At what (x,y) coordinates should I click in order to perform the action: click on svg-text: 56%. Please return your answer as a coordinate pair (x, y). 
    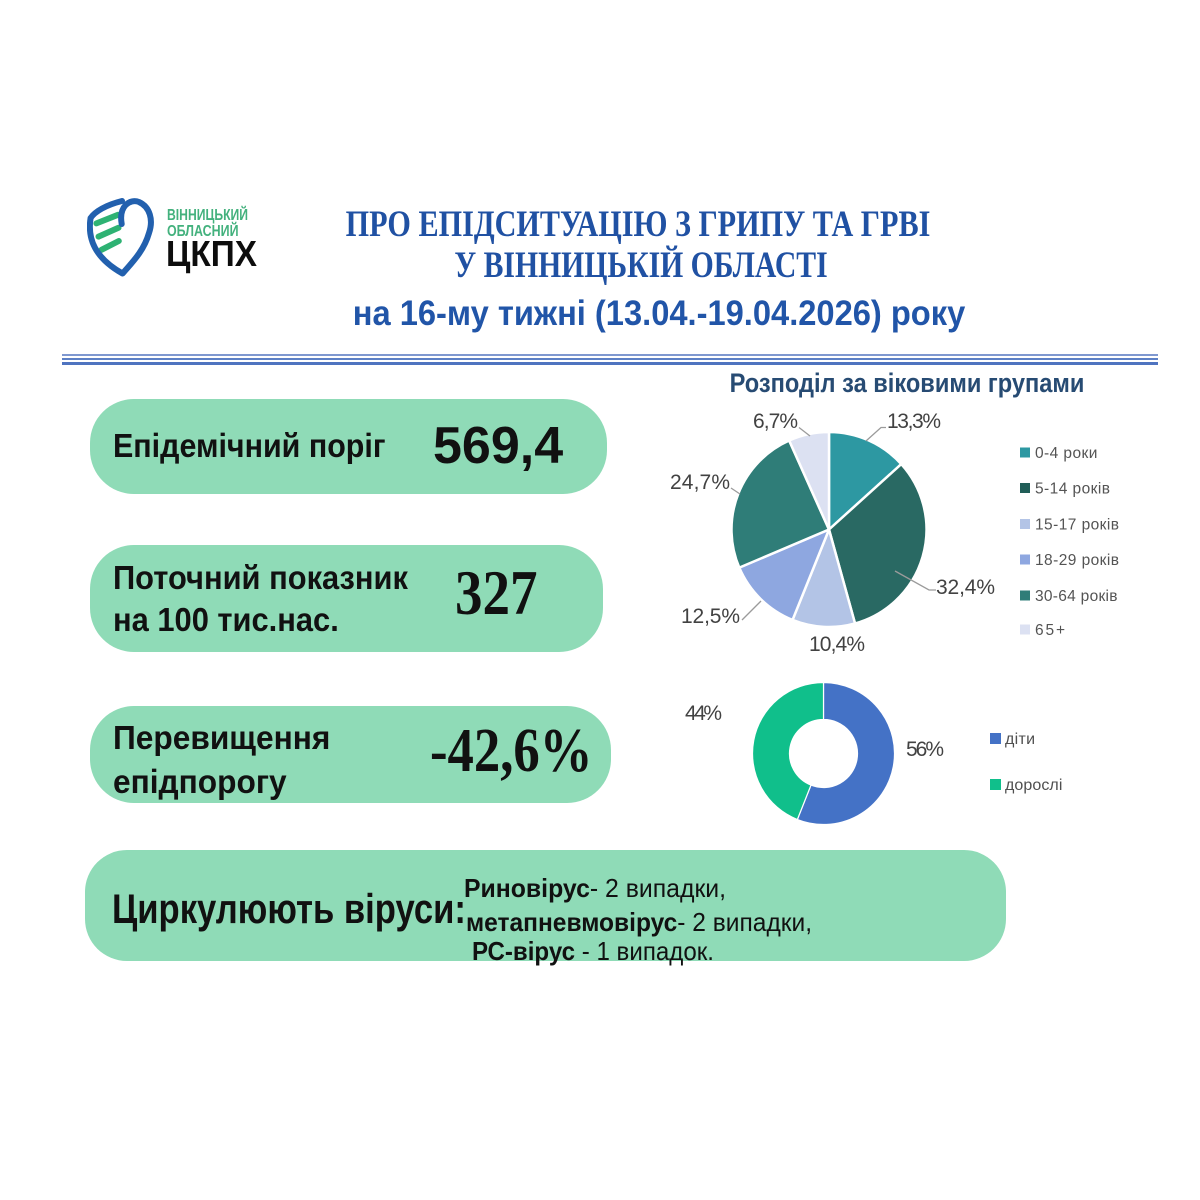
    Looking at the image, I should click on (925, 749).